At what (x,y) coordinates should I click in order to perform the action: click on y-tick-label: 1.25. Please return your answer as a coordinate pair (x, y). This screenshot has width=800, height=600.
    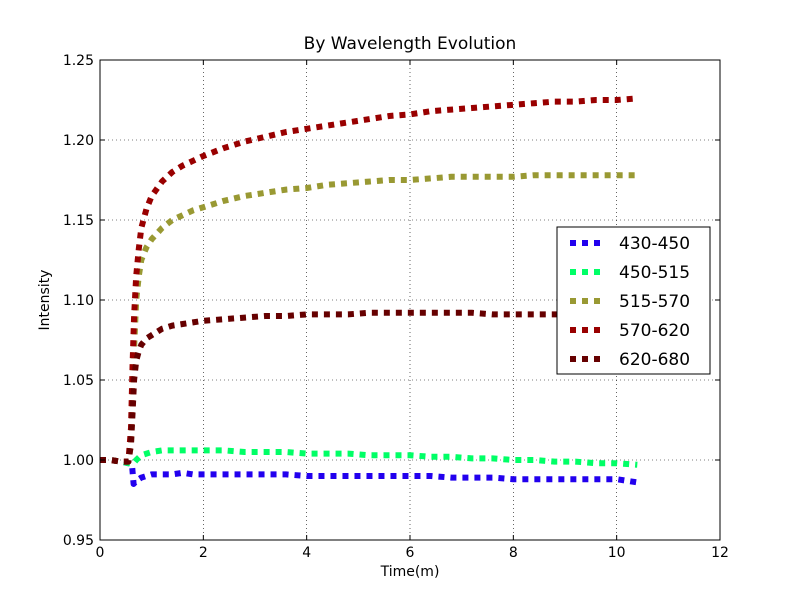
    Looking at the image, I should click on (78, 61).